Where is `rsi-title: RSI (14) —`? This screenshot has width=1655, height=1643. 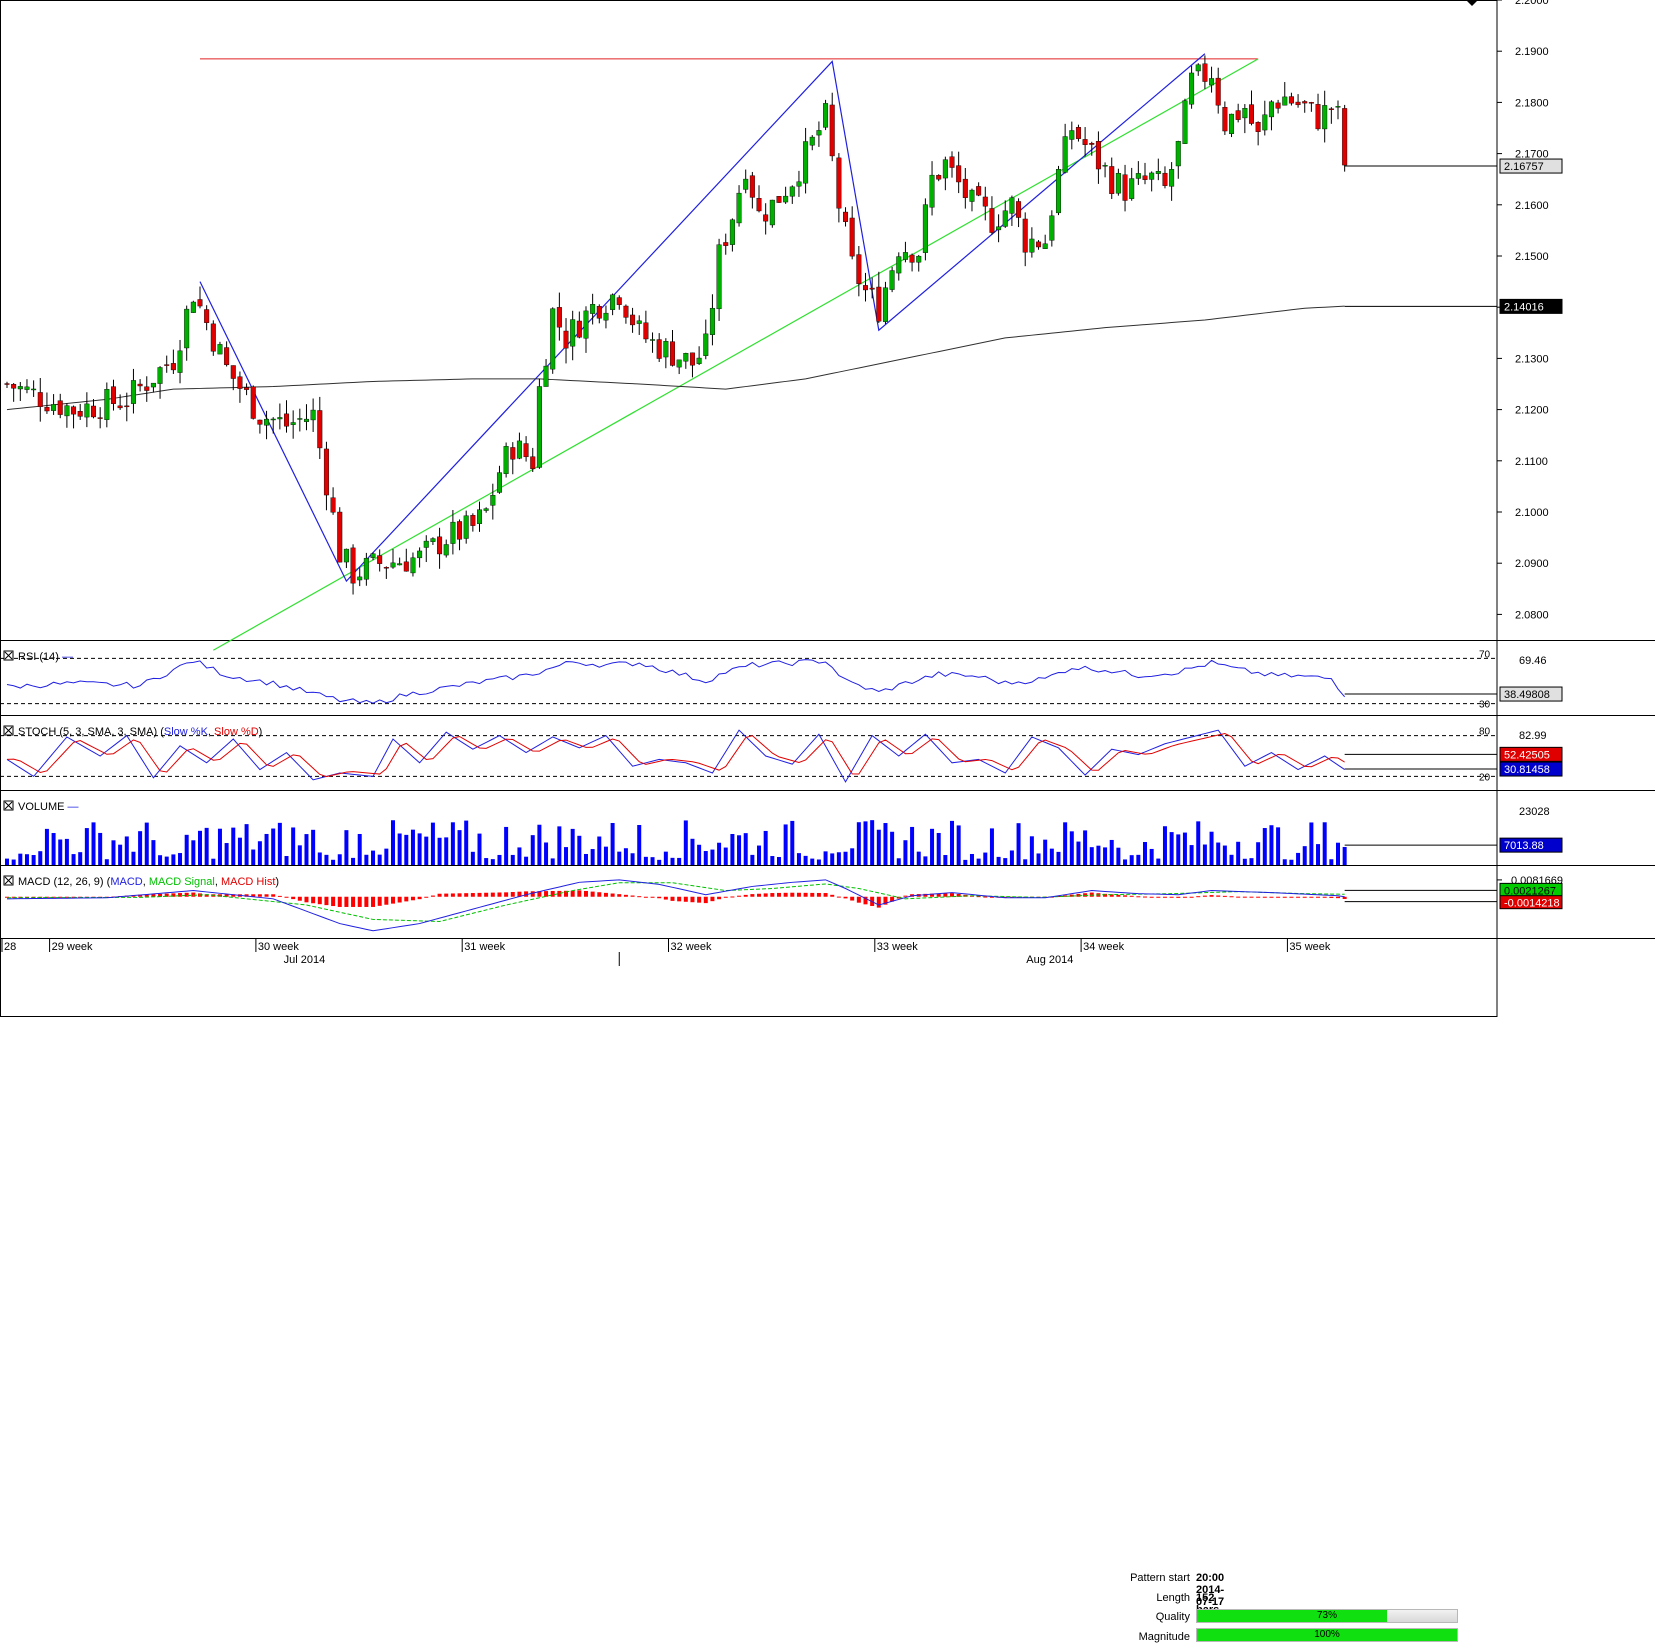 rsi-title: RSI (14) — is located at coordinates (45, 657).